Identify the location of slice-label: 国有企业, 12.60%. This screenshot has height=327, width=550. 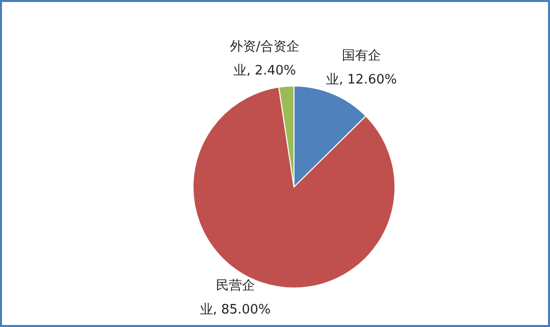
(361, 68).